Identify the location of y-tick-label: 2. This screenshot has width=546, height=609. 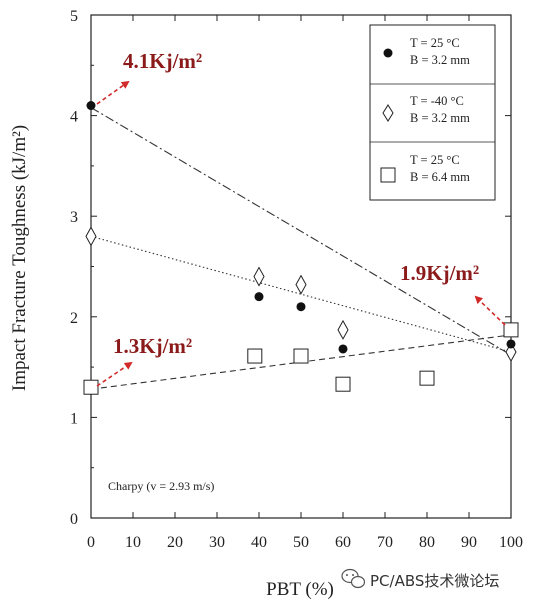
(74, 318).